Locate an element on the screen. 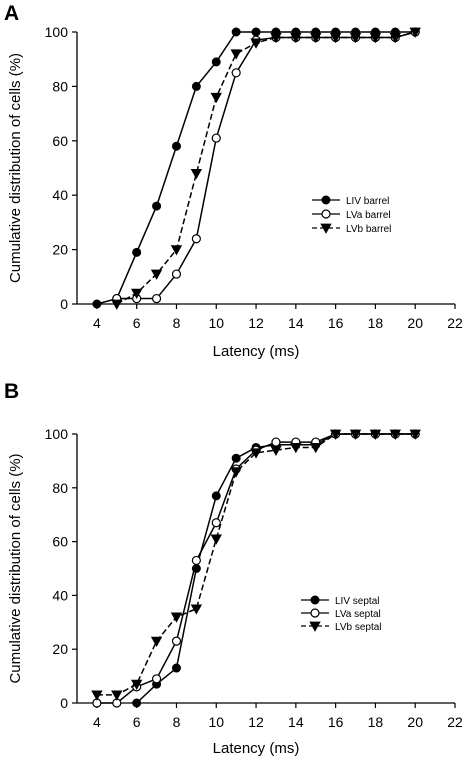 This screenshot has height=767, width=474. legend-label: LVa barrel is located at coordinates (368, 215).